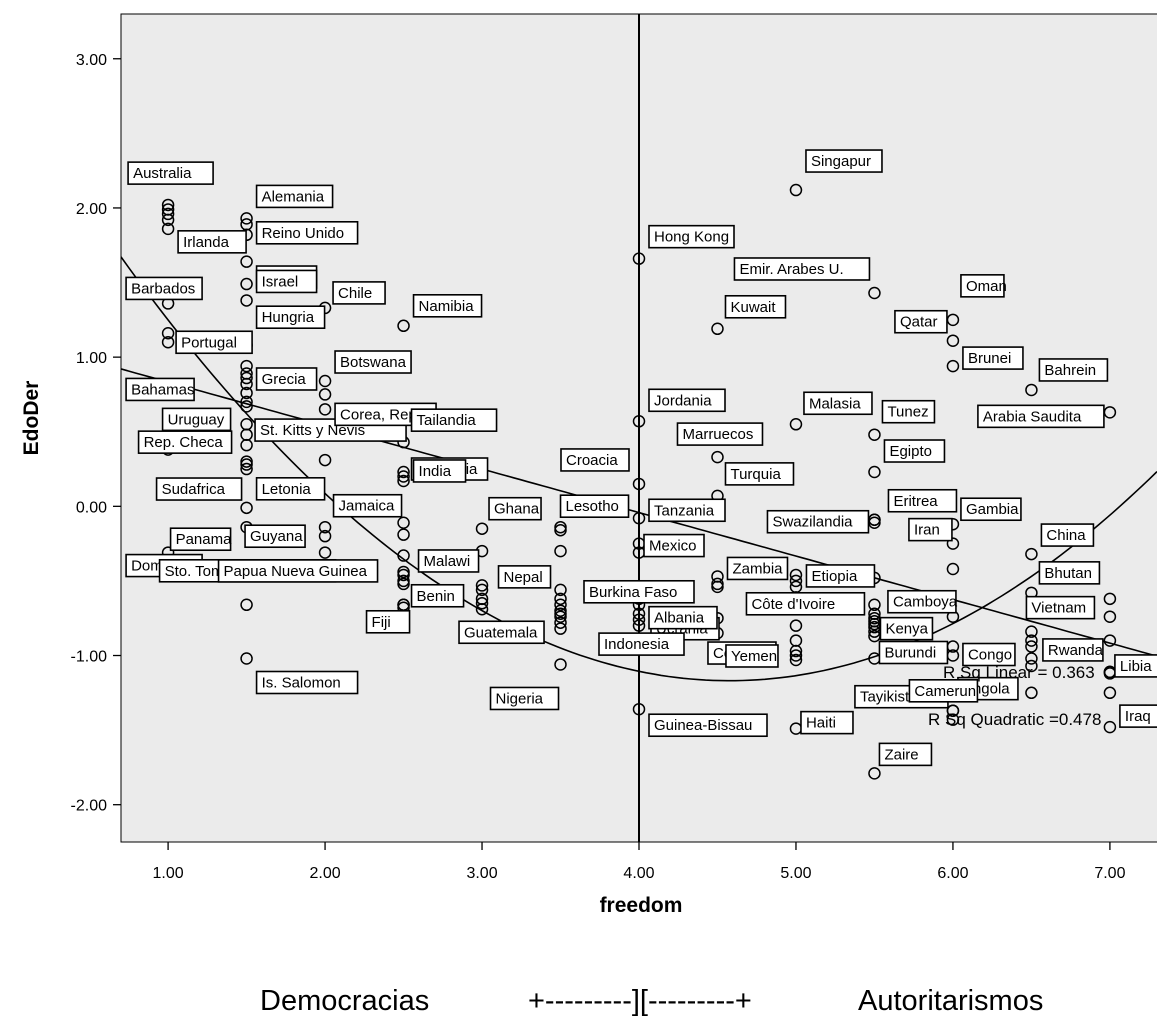 This screenshot has width=1157, height=1030. I want to click on point-label: Zaire, so click(905, 754).